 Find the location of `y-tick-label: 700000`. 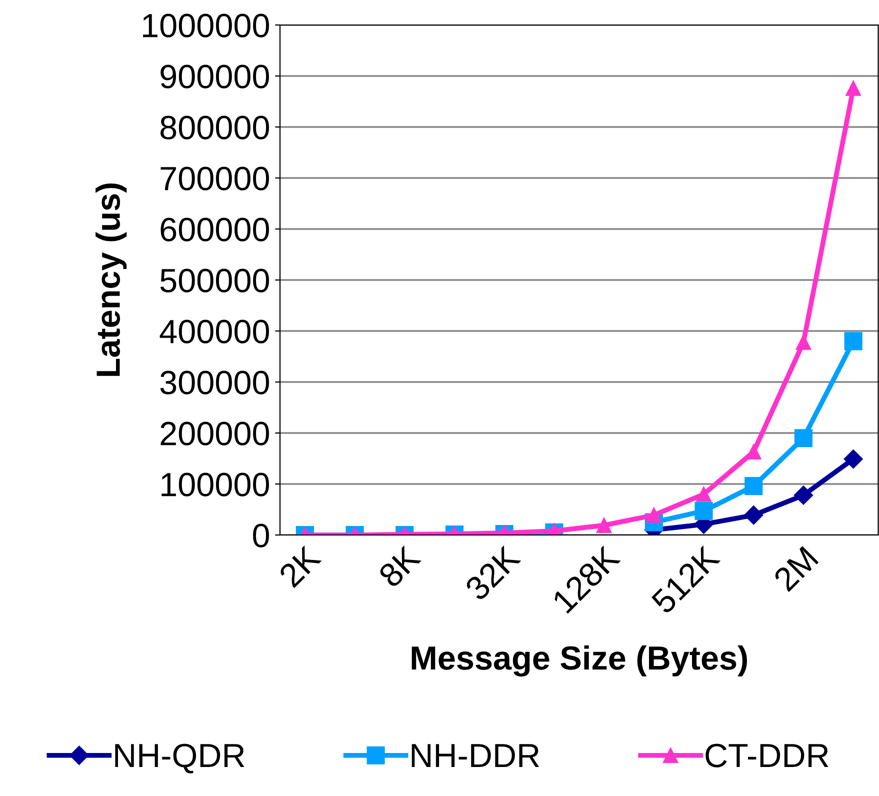

y-tick-label: 700000 is located at coordinates (214, 178).